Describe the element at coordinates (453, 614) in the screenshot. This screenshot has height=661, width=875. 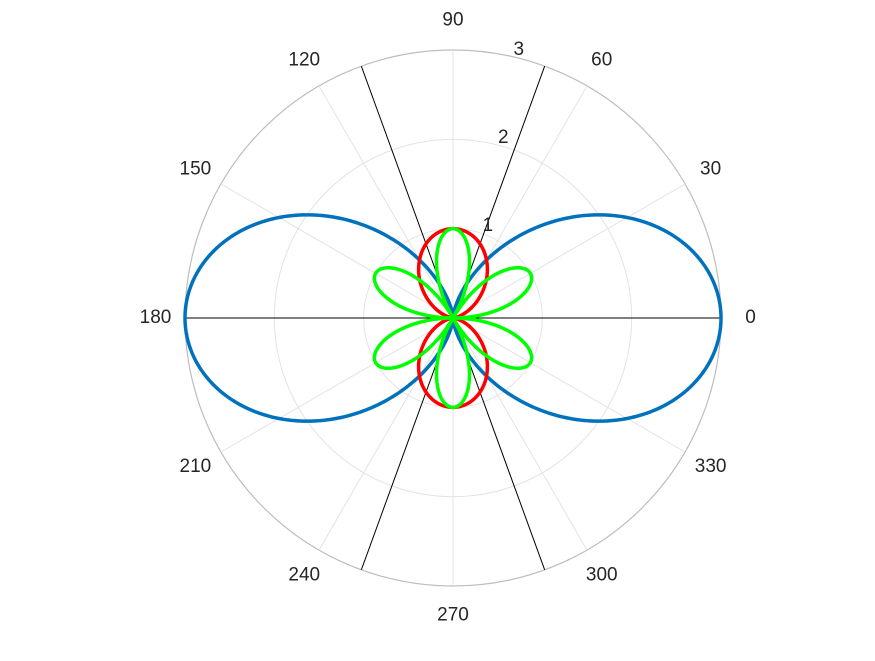
I see `theta-tick-label-270: 270` at that location.